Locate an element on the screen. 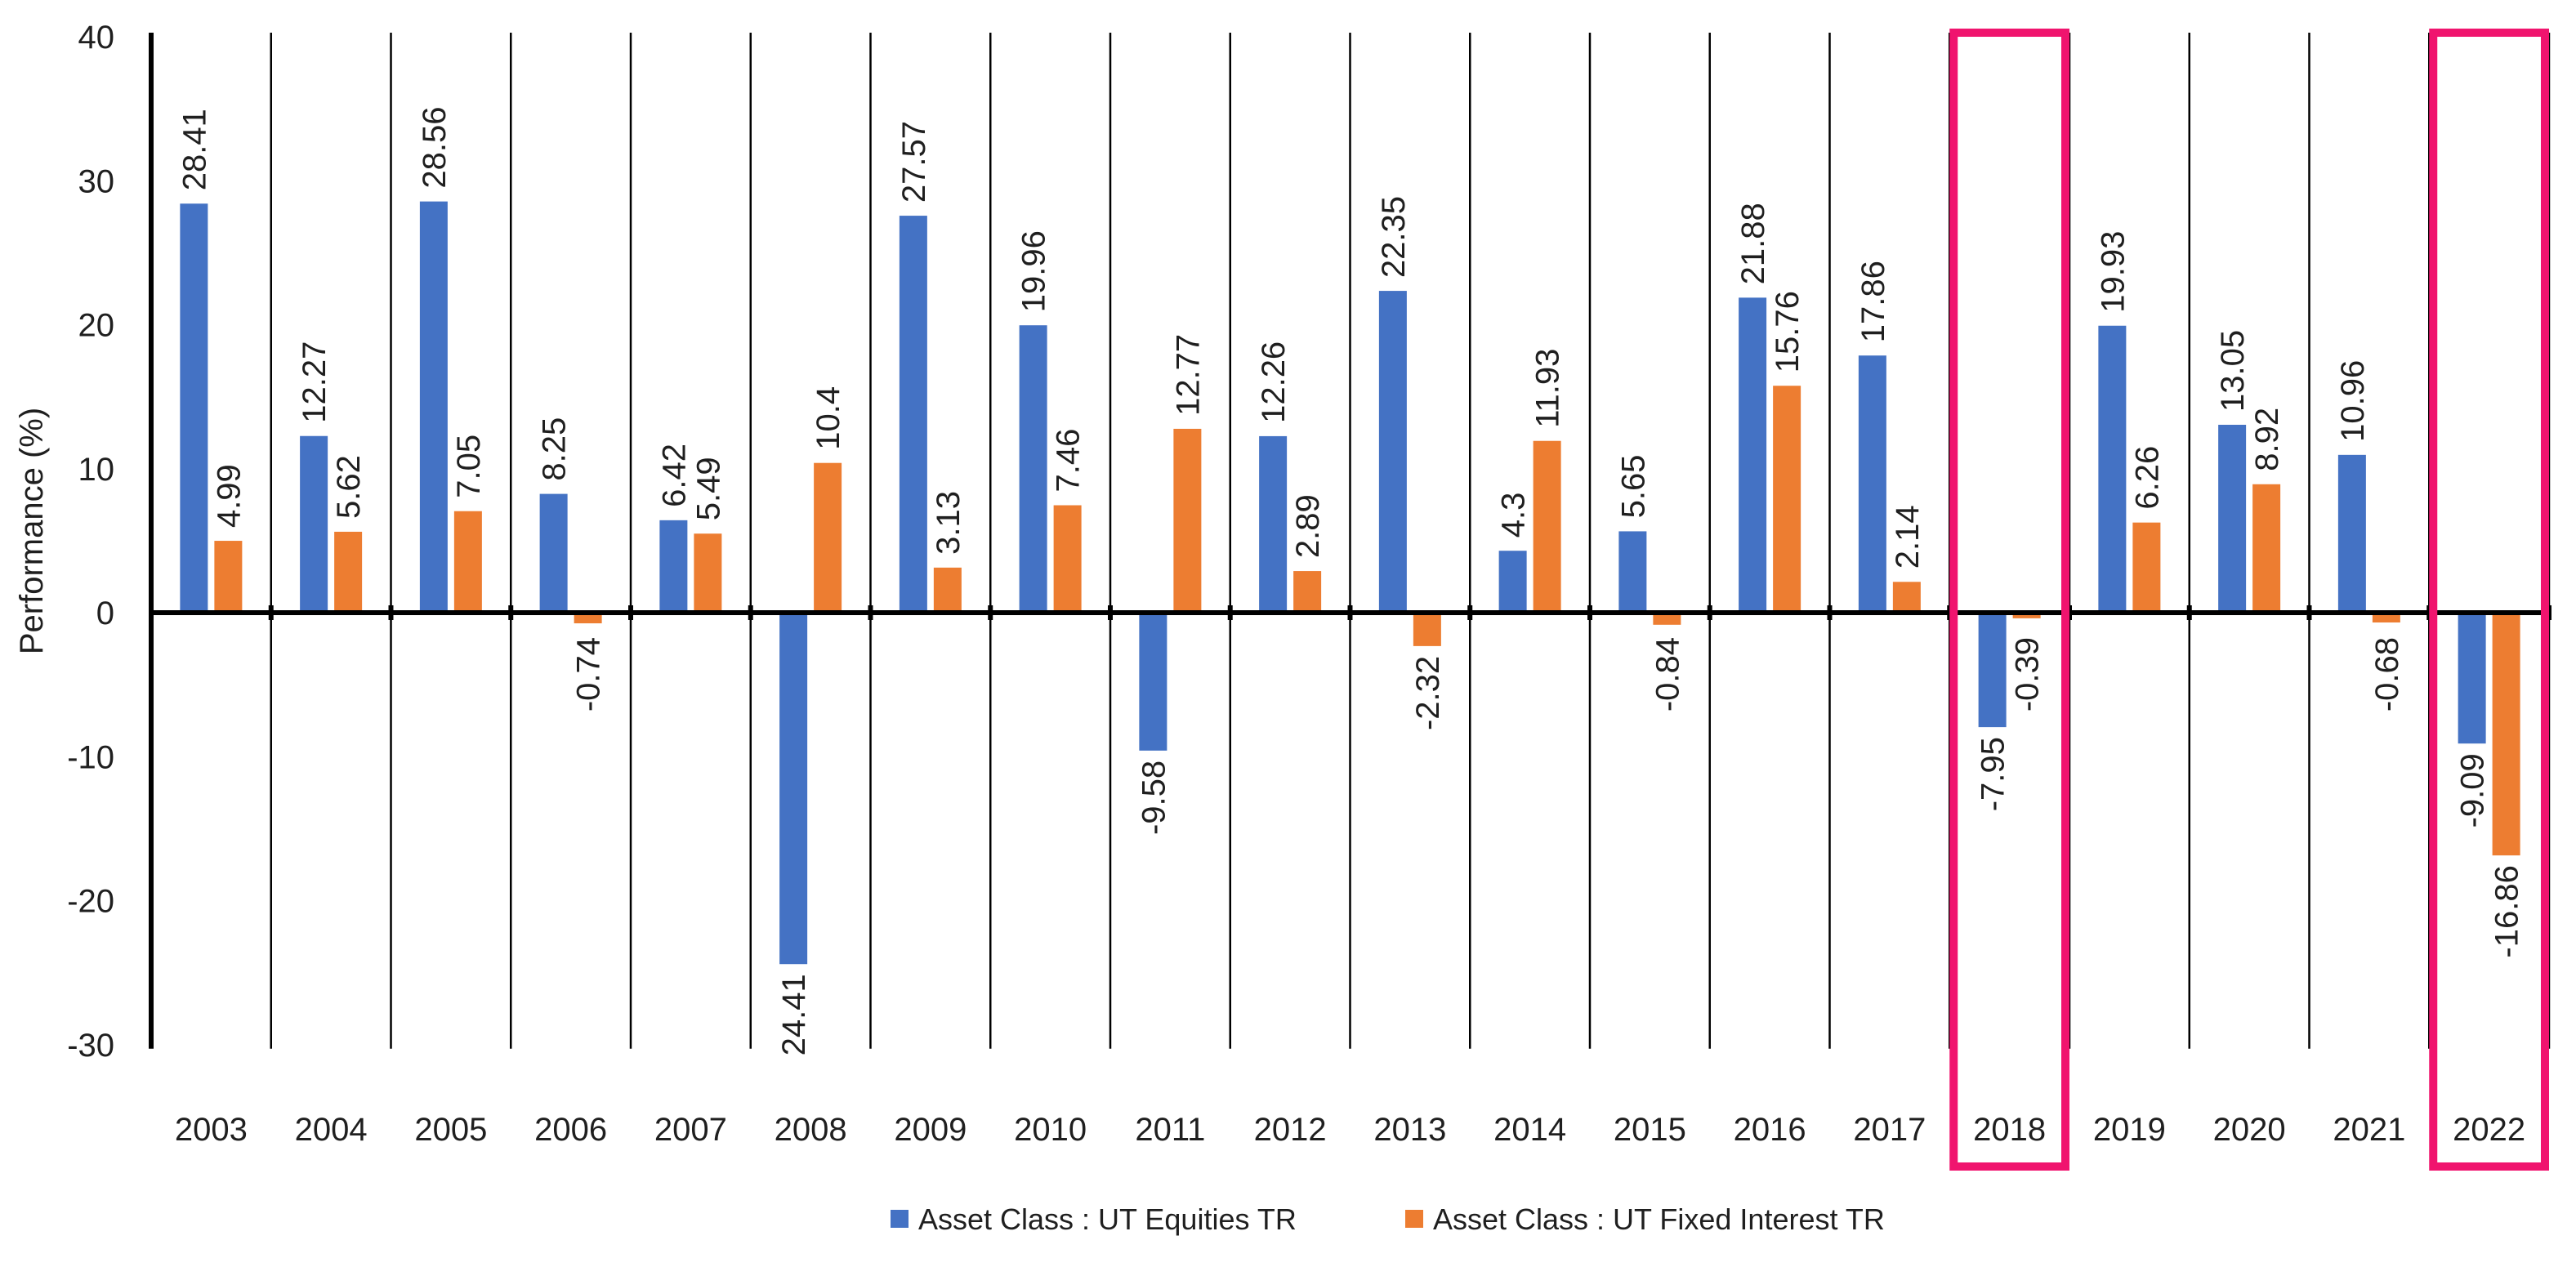 This screenshot has width=2576, height=1267. equities-value-label-2007: 6.42 is located at coordinates (674, 475).